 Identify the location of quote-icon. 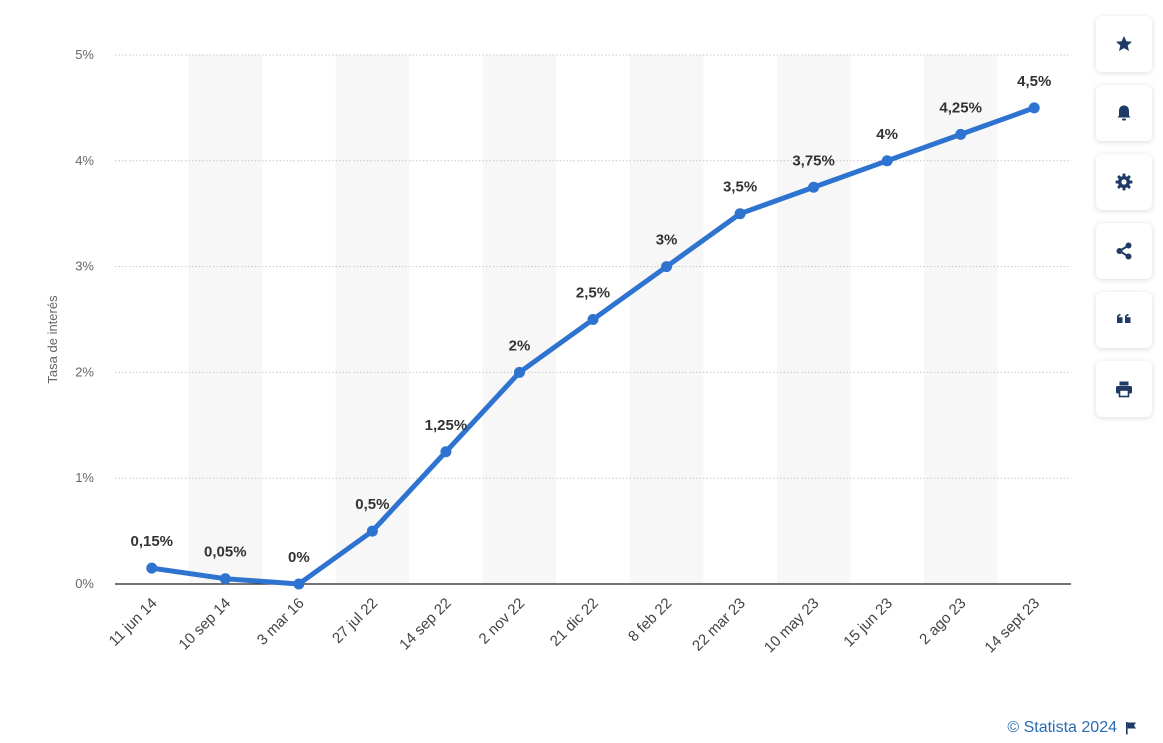
(1124, 318).